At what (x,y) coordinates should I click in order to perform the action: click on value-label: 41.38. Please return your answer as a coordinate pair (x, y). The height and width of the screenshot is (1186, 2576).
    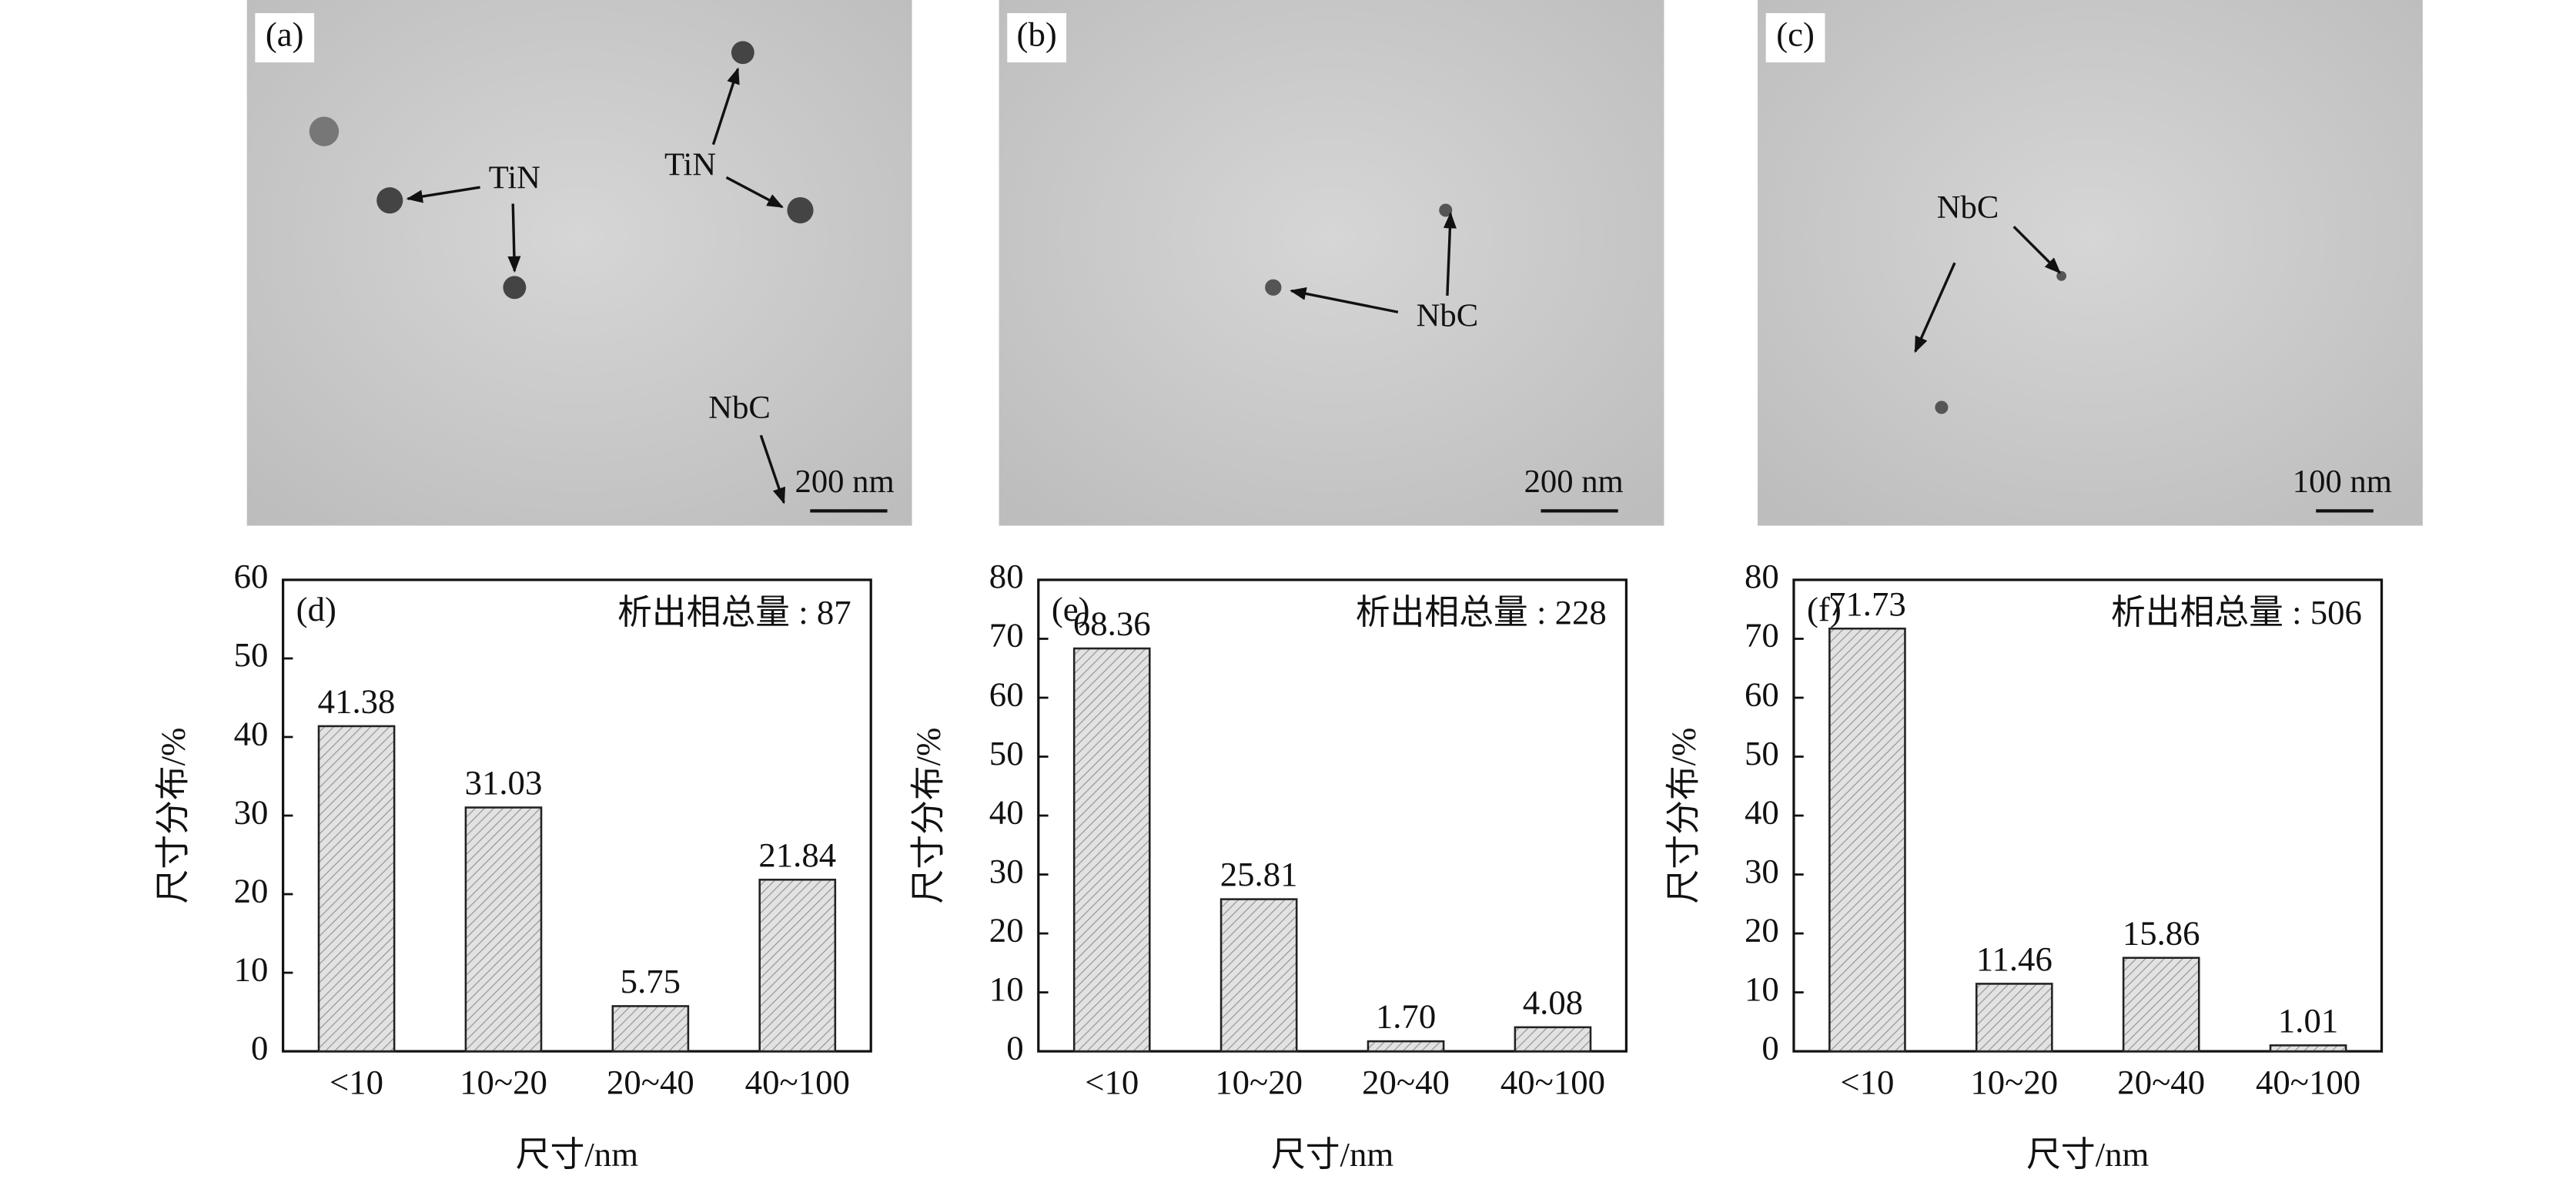
    Looking at the image, I should click on (357, 701).